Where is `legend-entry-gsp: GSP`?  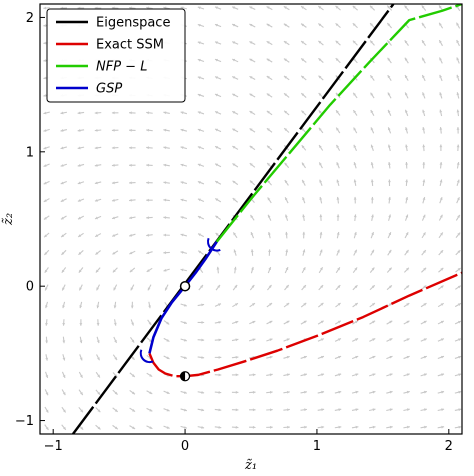
legend-entry-gsp: GSP is located at coordinates (89, 89).